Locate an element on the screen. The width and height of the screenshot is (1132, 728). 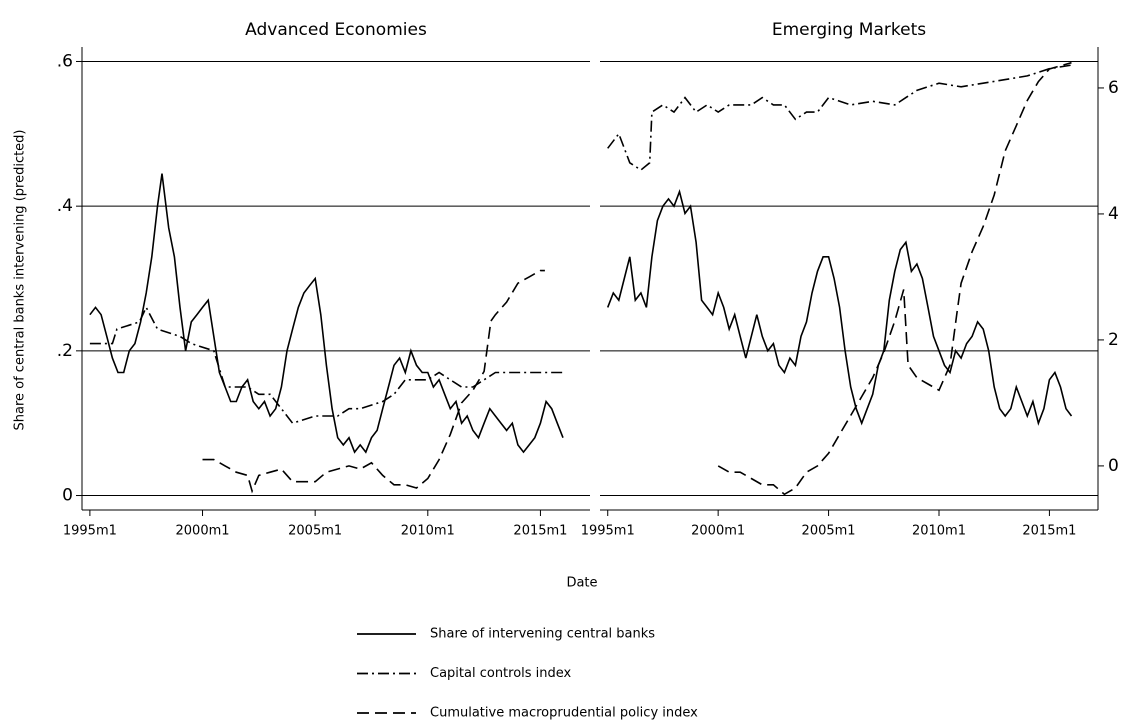
y2-tick-label: 0 is located at coordinates (1113, 466).